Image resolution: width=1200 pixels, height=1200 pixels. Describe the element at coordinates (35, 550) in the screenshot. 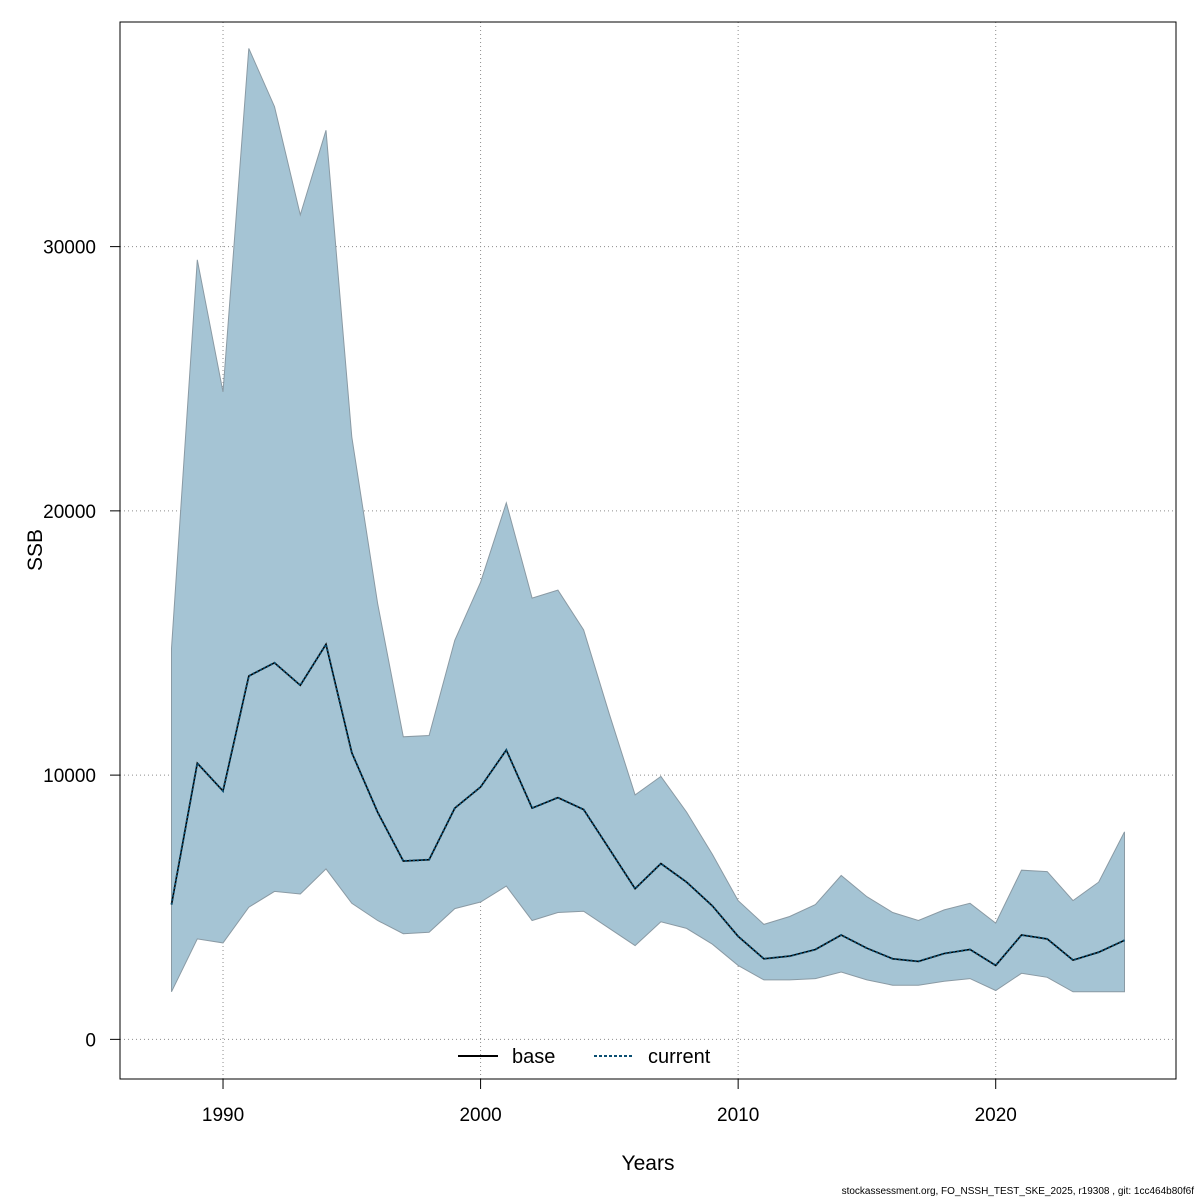

I see `y-axis-title: SSB` at that location.